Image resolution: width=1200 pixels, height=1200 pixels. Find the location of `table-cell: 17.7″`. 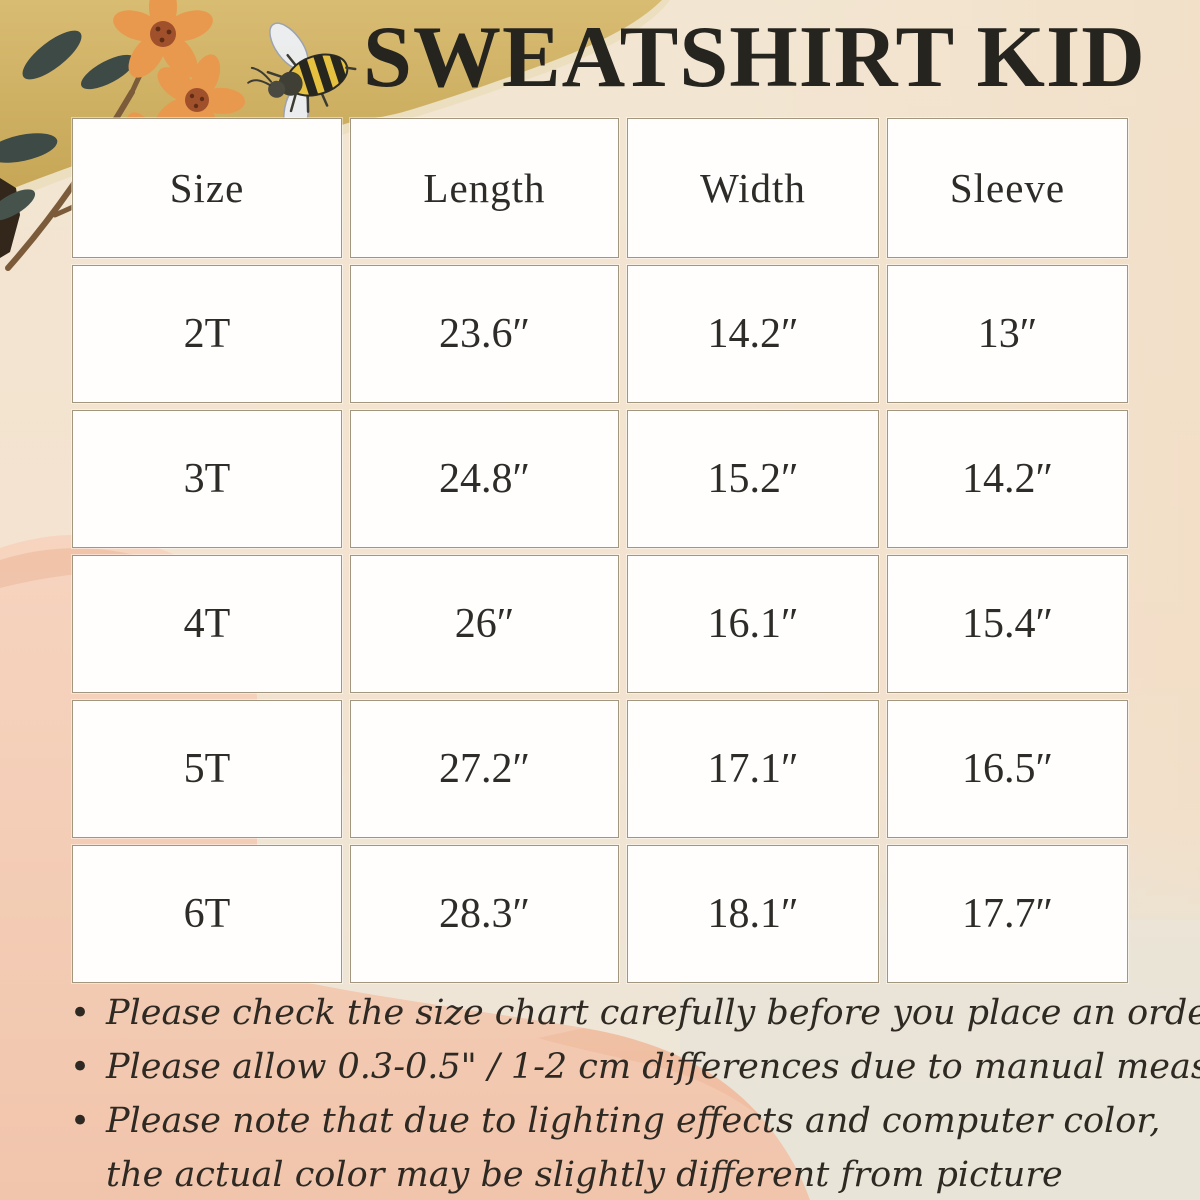

table-cell: 17.7″ is located at coordinates (1007, 914).